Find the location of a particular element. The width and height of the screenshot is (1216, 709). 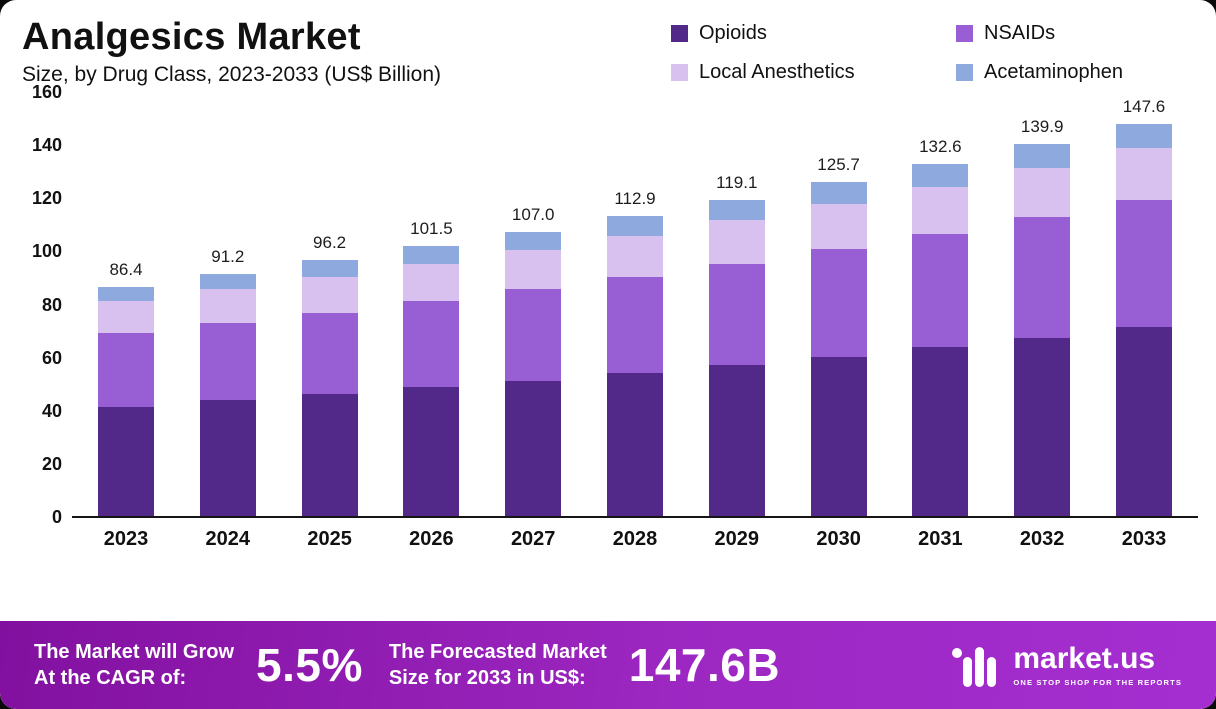

legend-item-acetaminophen: Acetaminophen is located at coordinates (1071, 72).